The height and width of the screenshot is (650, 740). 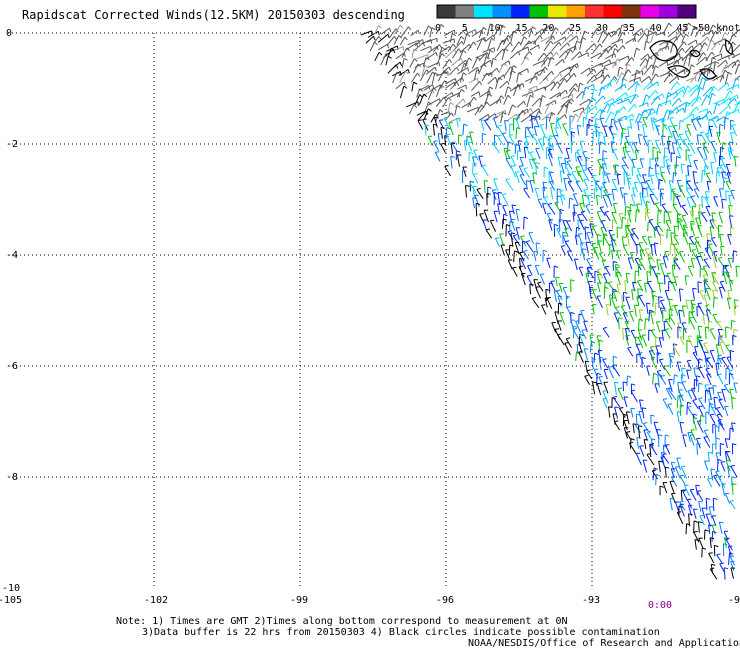 What do you see at coordinates (695, 53) in the screenshot?
I see `coastline` at bounding box center [695, 53].